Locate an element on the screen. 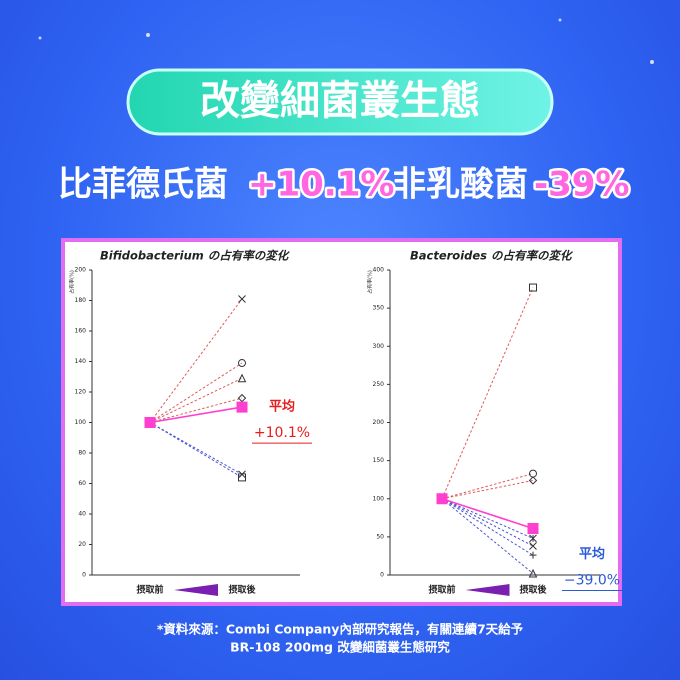  y-tick-label: 80 is located at coordinates (82, 453).